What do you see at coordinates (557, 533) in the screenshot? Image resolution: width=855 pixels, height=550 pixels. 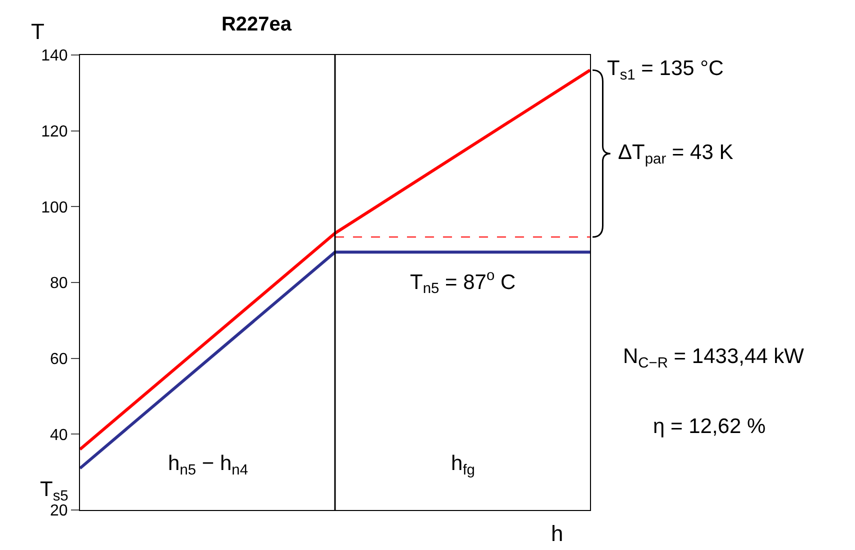 I see `x-axis-title: h` at bounding box center [557, 533].